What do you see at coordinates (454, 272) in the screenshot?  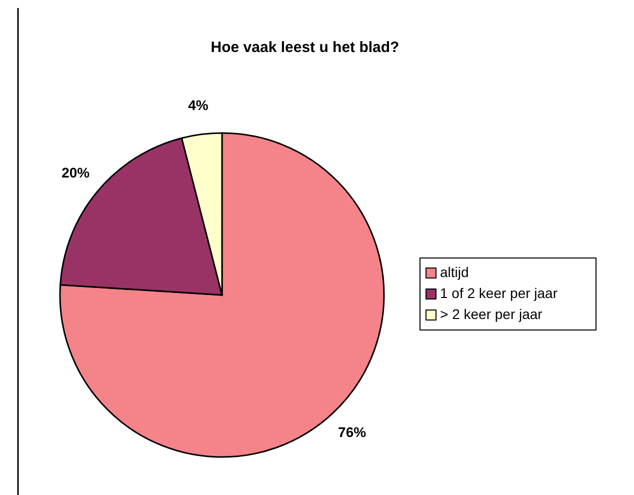 I see `legend-label: altijd` at bounding box center [454, 272].